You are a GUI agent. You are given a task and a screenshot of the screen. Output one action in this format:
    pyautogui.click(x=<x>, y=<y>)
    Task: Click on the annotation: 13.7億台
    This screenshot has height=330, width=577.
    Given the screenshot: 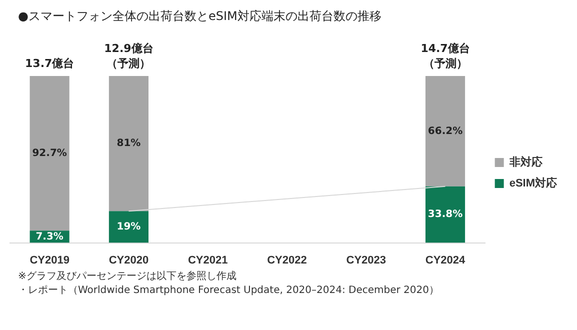 What is the action you would take?
    pyautogui.click(x=49, y=63)
    